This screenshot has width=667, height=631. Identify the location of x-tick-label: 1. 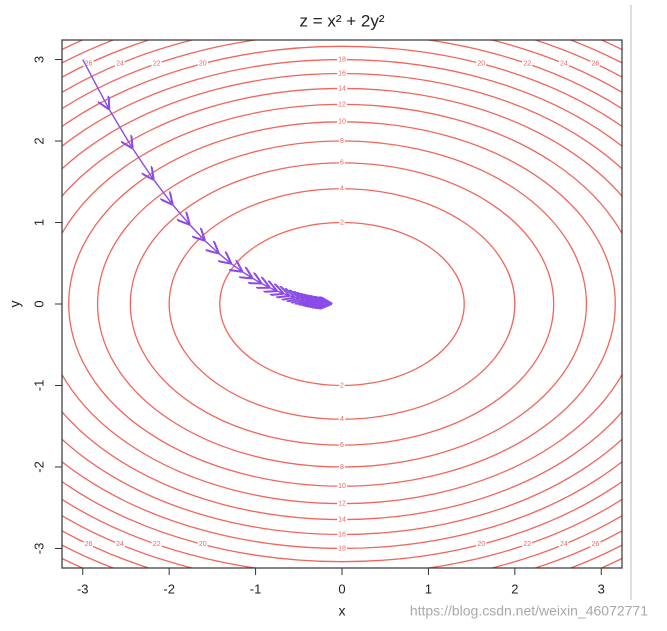
(428, 588).